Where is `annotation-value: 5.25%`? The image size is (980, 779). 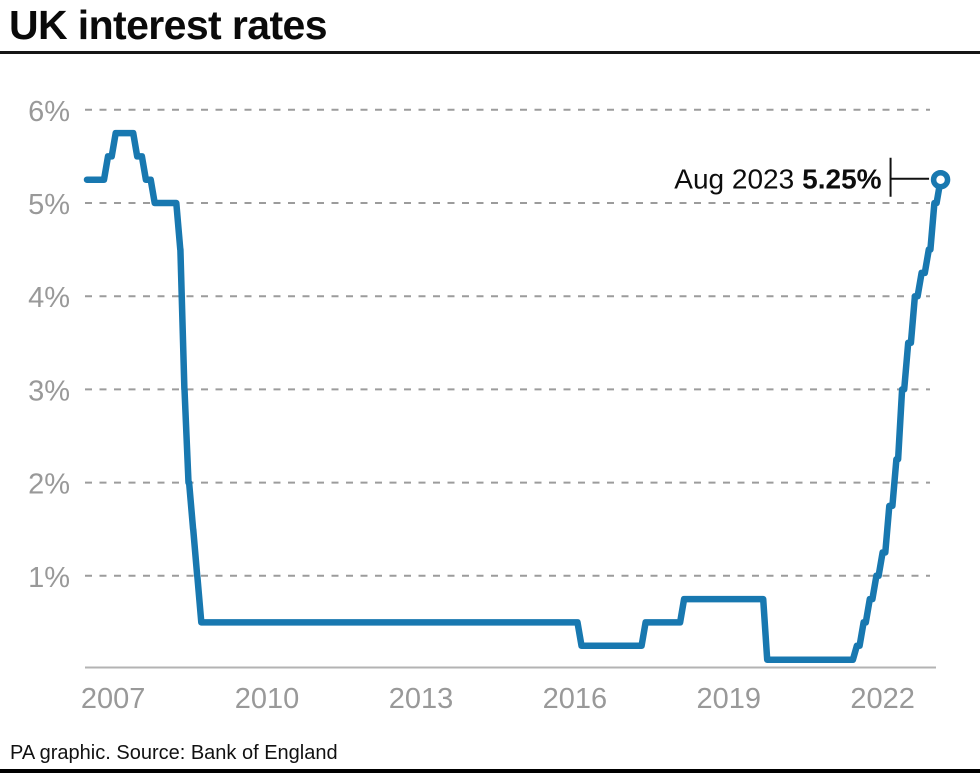 annotation-value: 5.25% is located at coordinates (841, 179).